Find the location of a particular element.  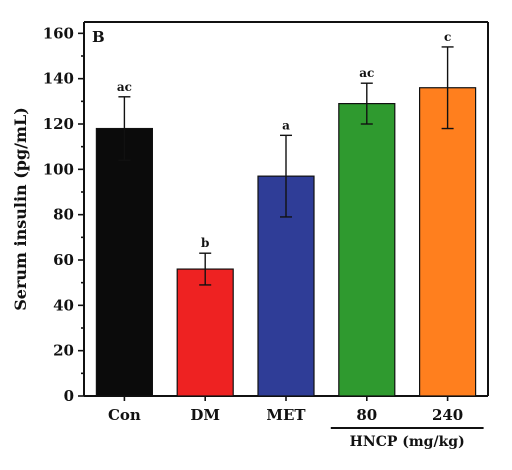

significance-letter-0: ac is located at coordinates (124, 87).